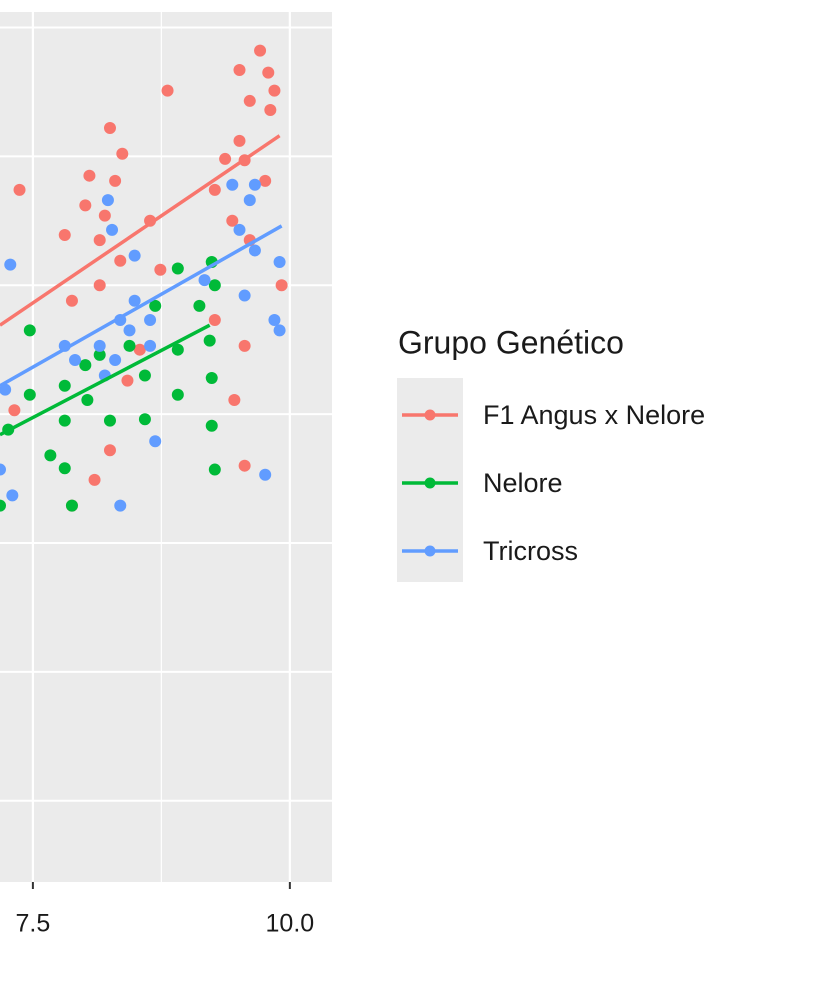 The image size is (820, 1004). What do you see at coordinates (290, 924) in the screenshot?
I see `x-tick-label: 10.0` at bounding box center [290, 924].